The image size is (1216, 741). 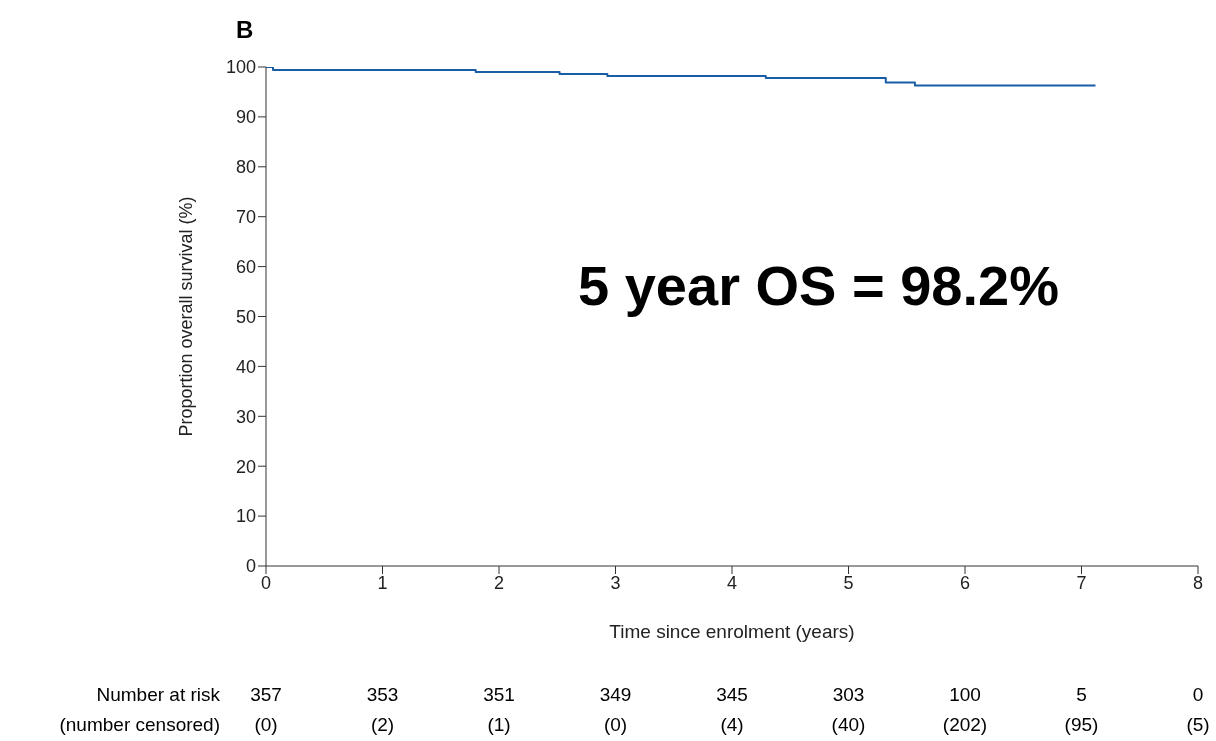 What do you see at coordinates (245, 167) in the screenshot?
I see `y-tick-label: 80` at bounding box center [245, 167].